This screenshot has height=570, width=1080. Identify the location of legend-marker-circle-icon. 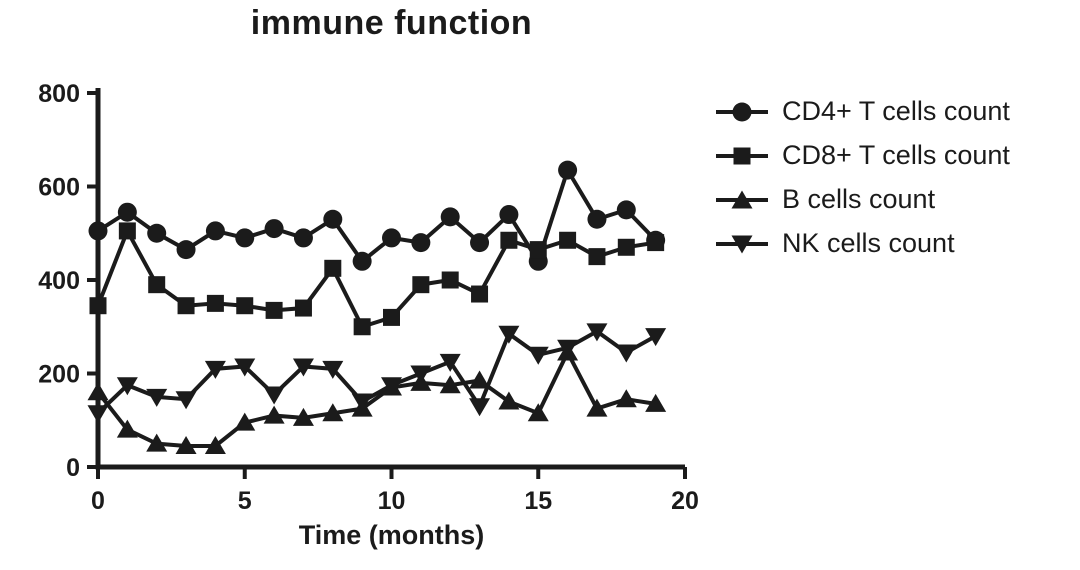
(742, 111).